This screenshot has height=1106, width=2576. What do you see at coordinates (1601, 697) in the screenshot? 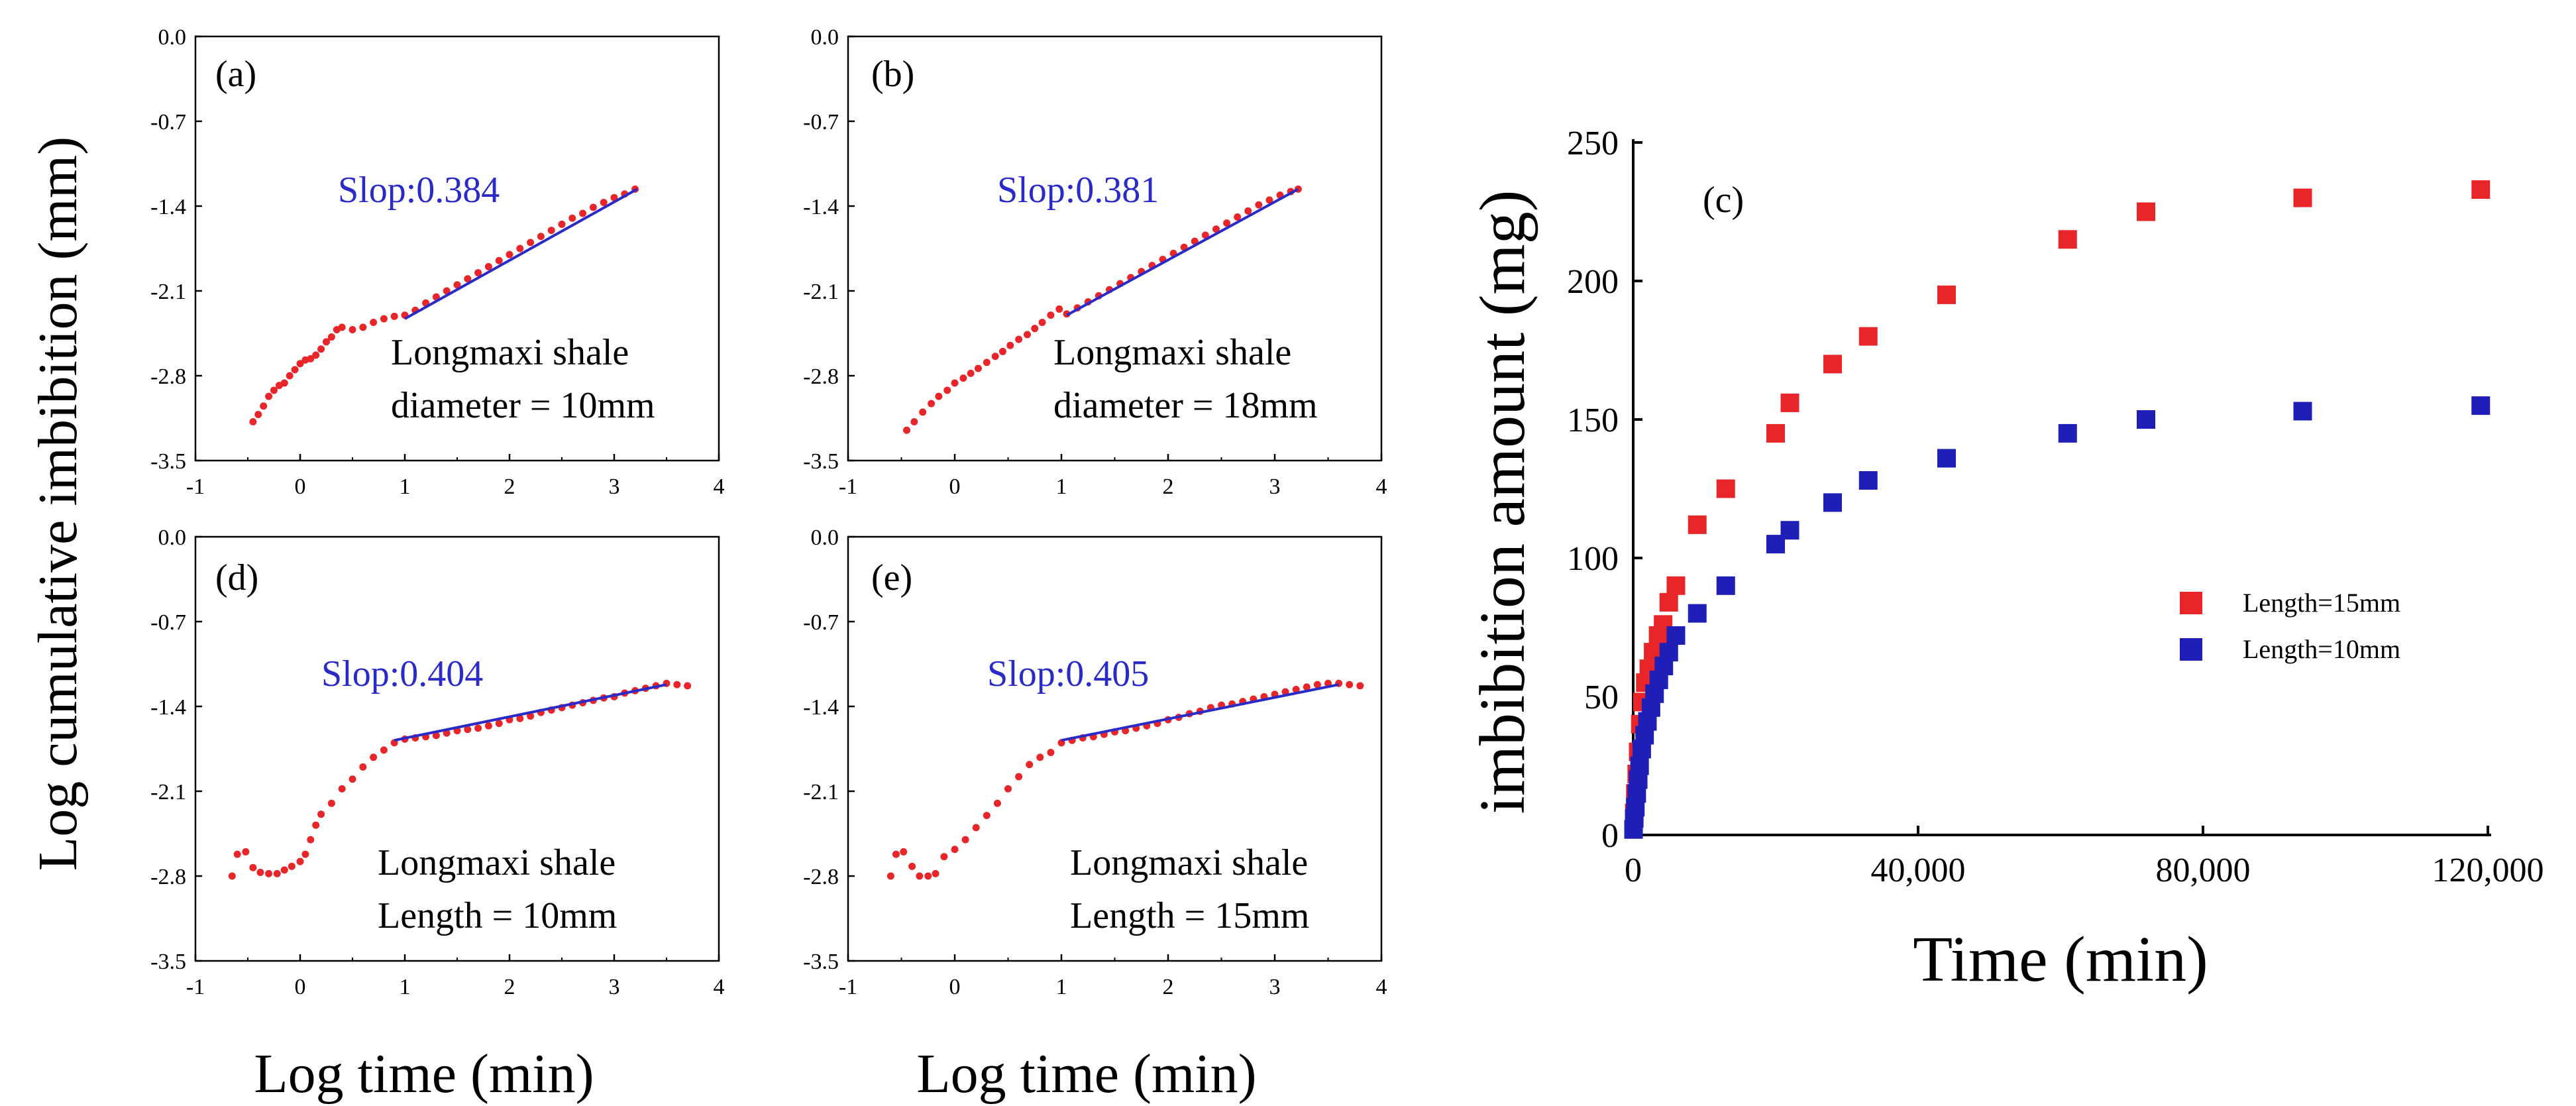
I see `y-tick-label: 50` at bounding box center [1601, 697].